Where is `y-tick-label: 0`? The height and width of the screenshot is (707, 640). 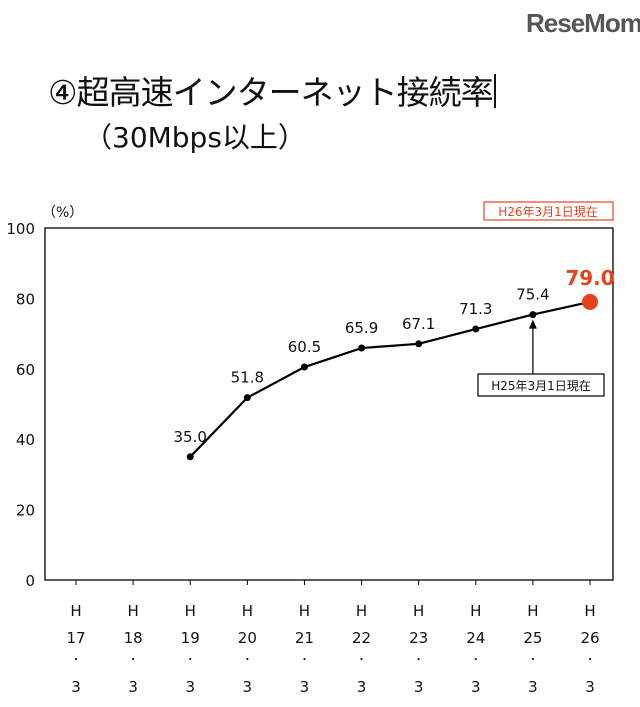
y-tick-label: 0 is located at coordinates (30, 581).